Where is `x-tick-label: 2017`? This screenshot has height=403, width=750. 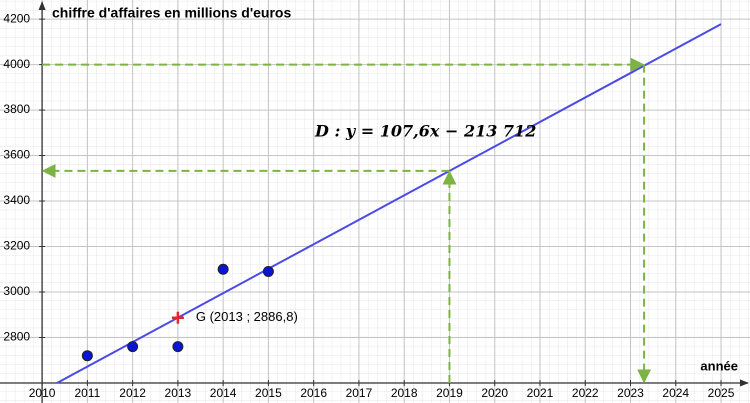
x-tick-label: 2017 is located at coordinates (359, 393).